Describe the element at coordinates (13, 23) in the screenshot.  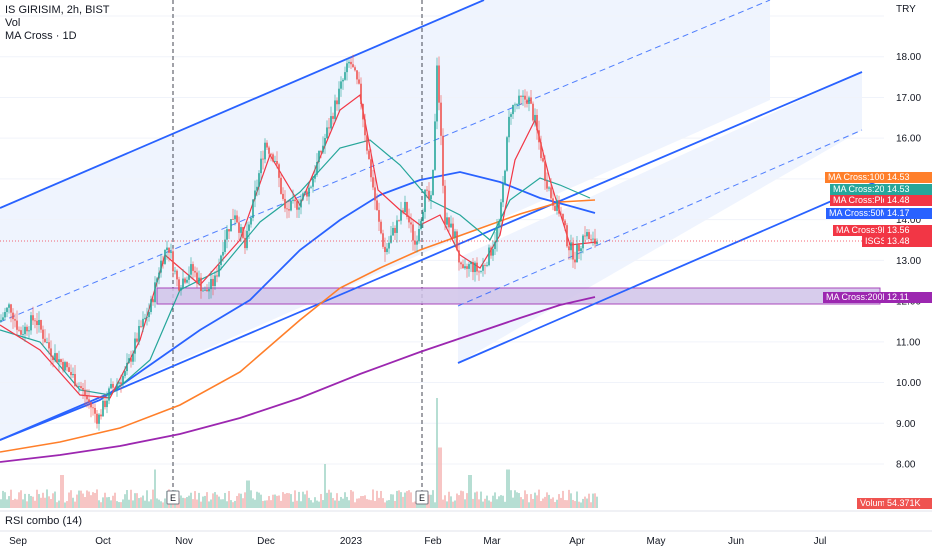
I see `vol-indicator-label: Vol` at that location.